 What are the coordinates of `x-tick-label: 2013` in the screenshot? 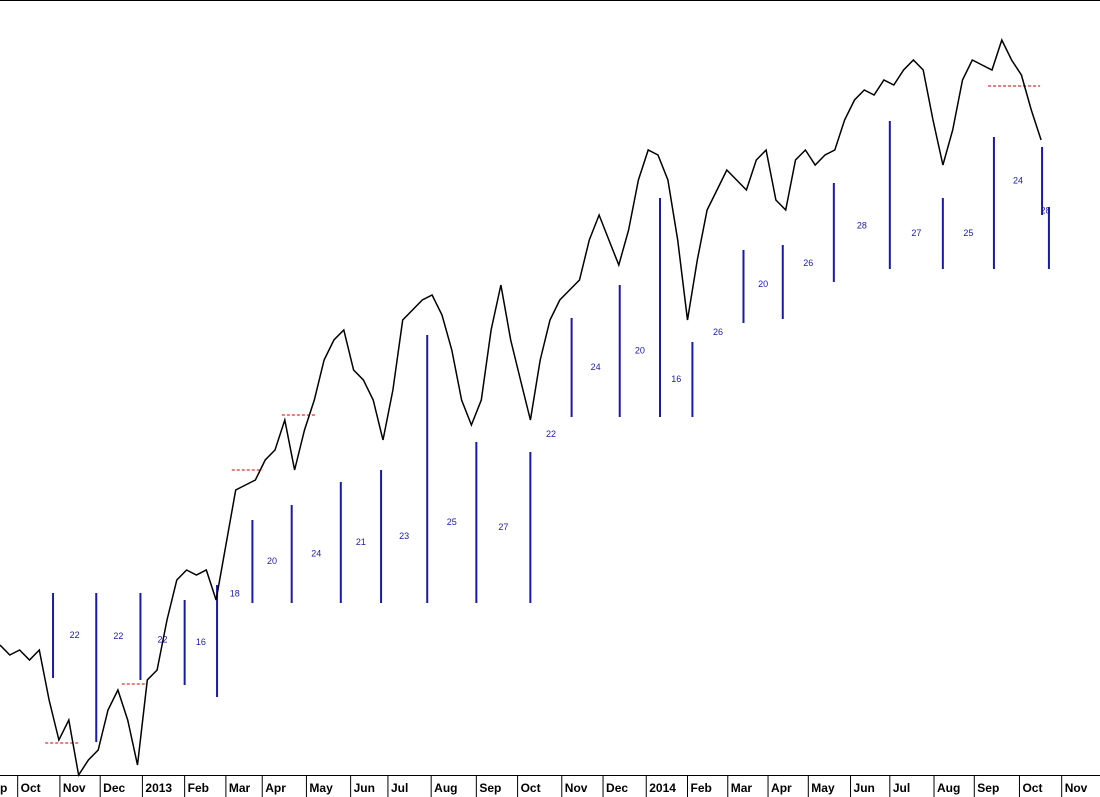 It's located at (158, 788).